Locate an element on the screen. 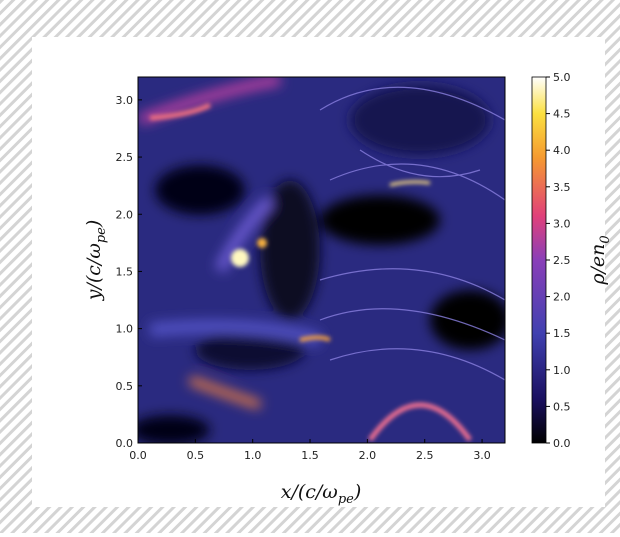  x-tick-label: 3.0 is located at coordinates (482, 455).